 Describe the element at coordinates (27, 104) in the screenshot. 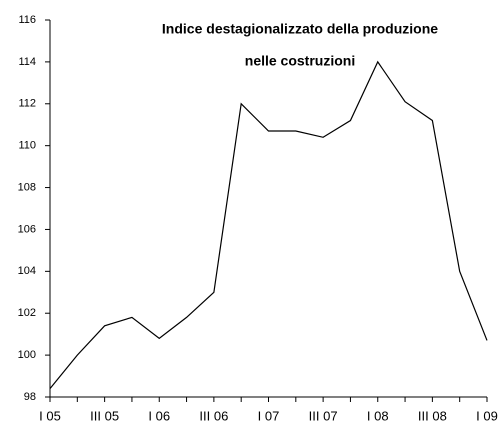

I see `y-tick-label: 112` at that location.